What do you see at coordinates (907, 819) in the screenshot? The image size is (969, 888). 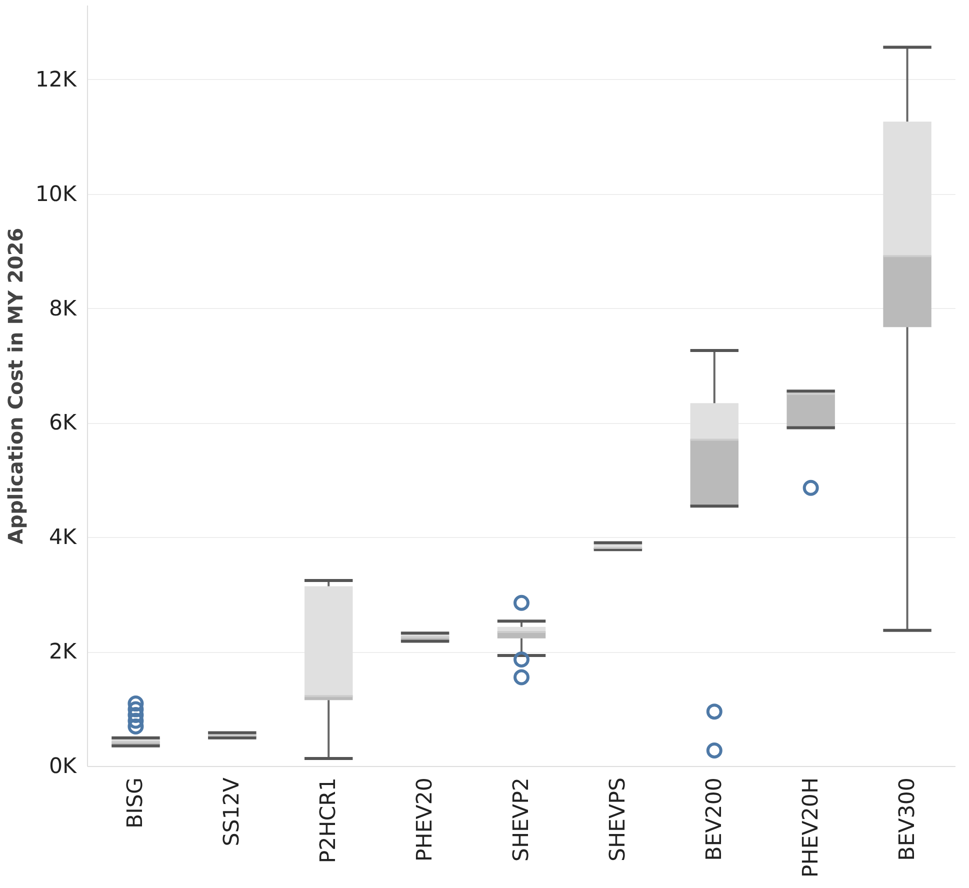 I see `x-tick-label: BEV300` at bounding box center [907, 819].